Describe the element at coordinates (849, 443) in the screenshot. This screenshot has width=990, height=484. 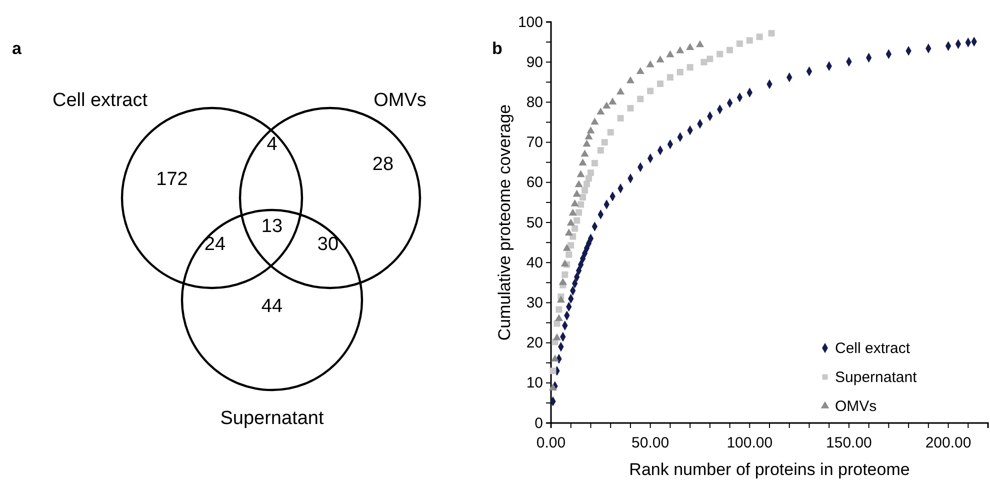
I see `x-tick-label: 150.00` at that location.